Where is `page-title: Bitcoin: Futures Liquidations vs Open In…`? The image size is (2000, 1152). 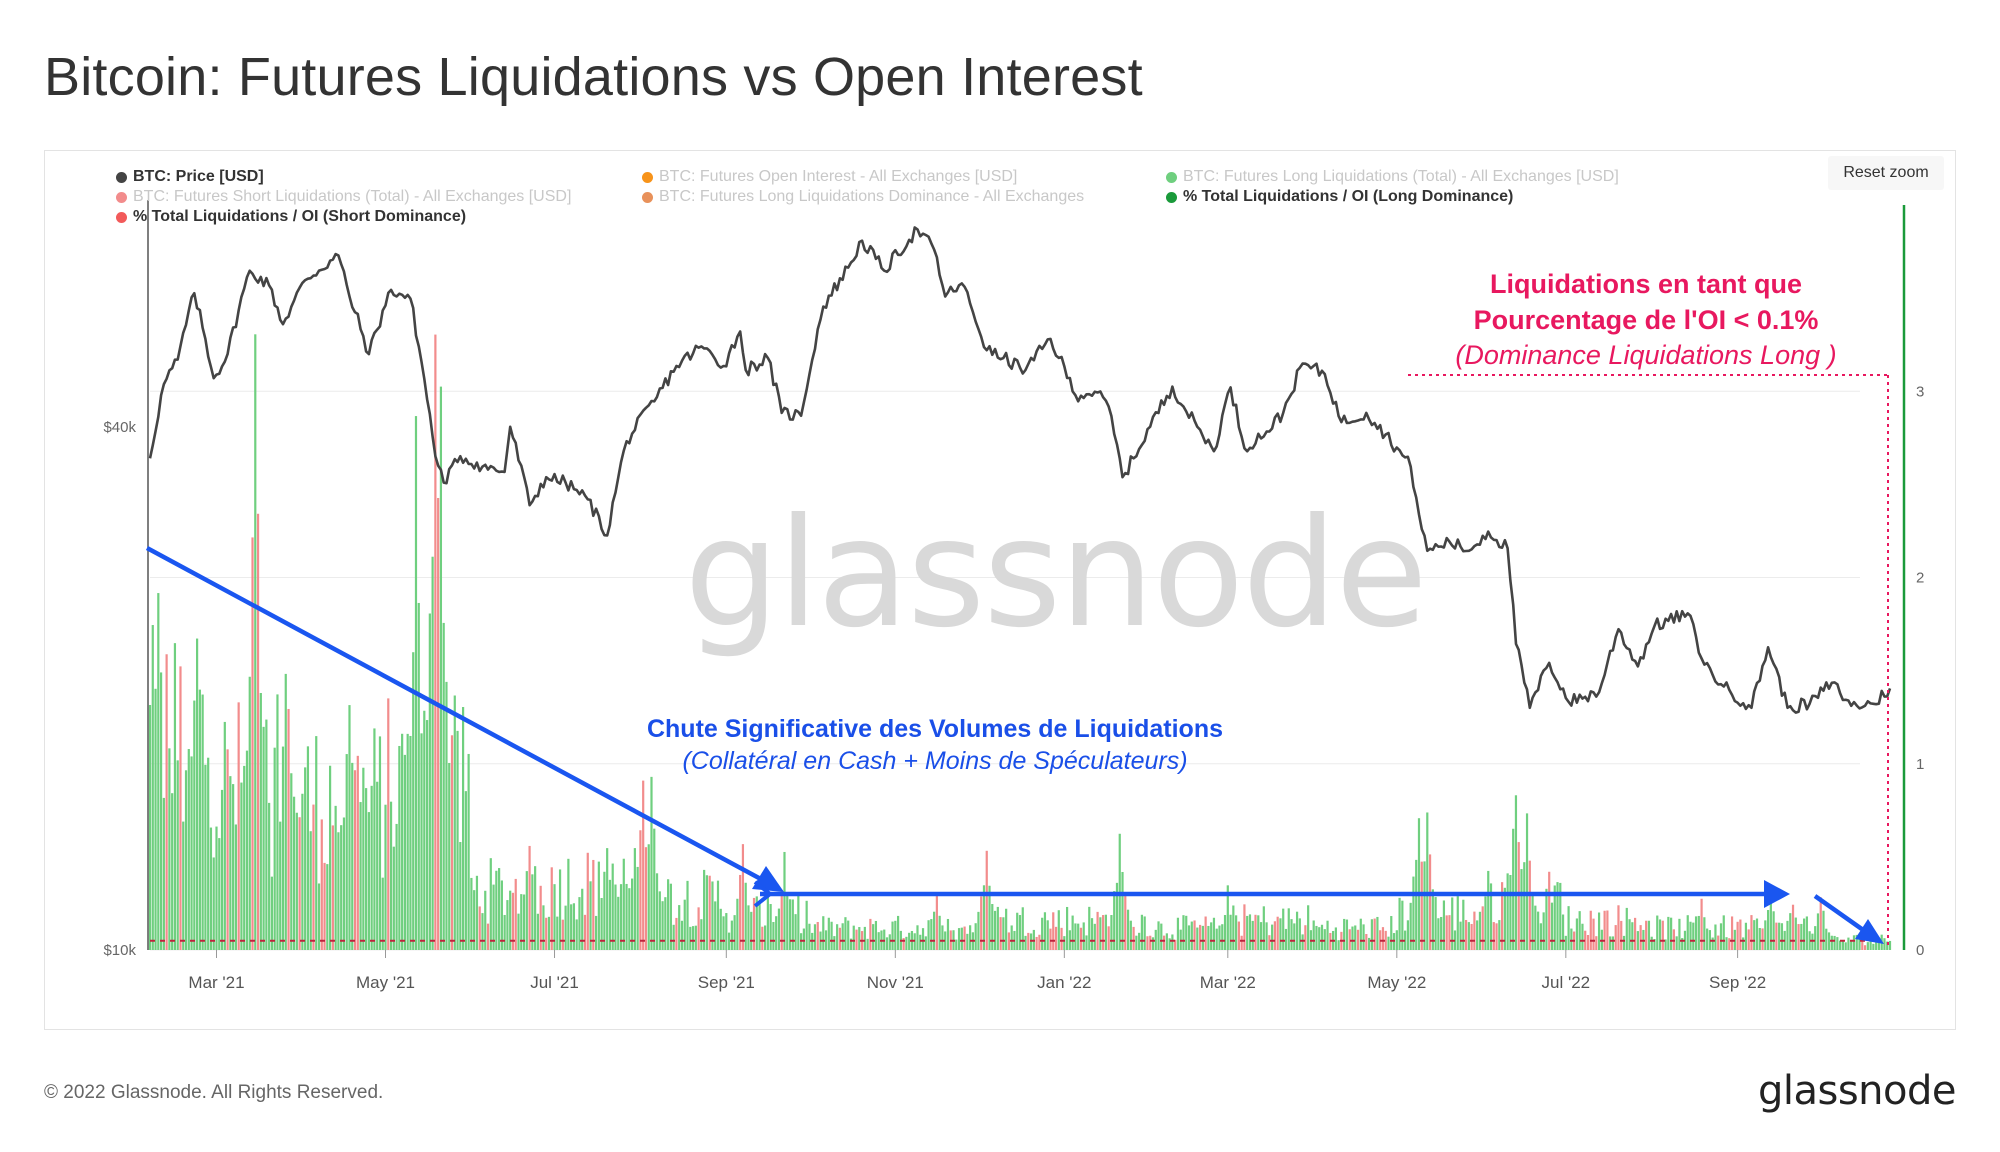
page-title: Bitcoin: Futures Liquidations vs Open In… is located at coordinates (593, 77).